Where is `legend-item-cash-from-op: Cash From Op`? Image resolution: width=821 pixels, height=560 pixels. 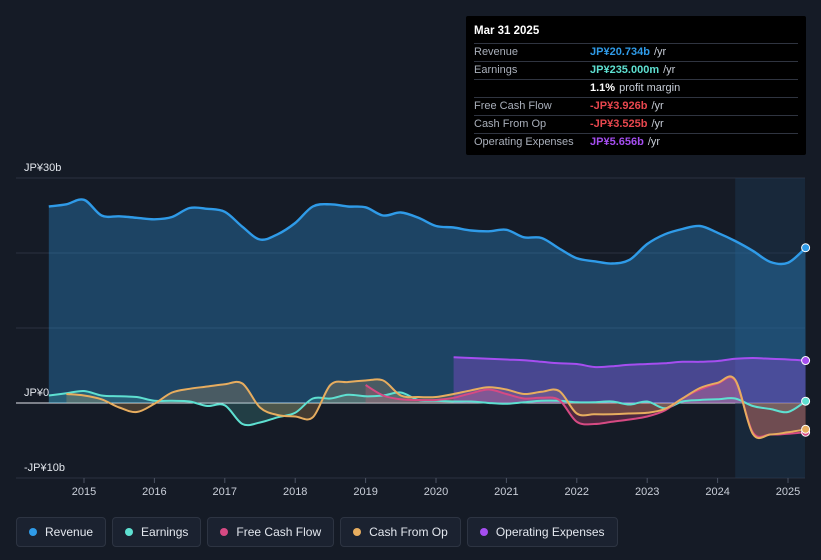
legend-item-cash-from-op: Cash From Op is located at coordinates (400, 532).